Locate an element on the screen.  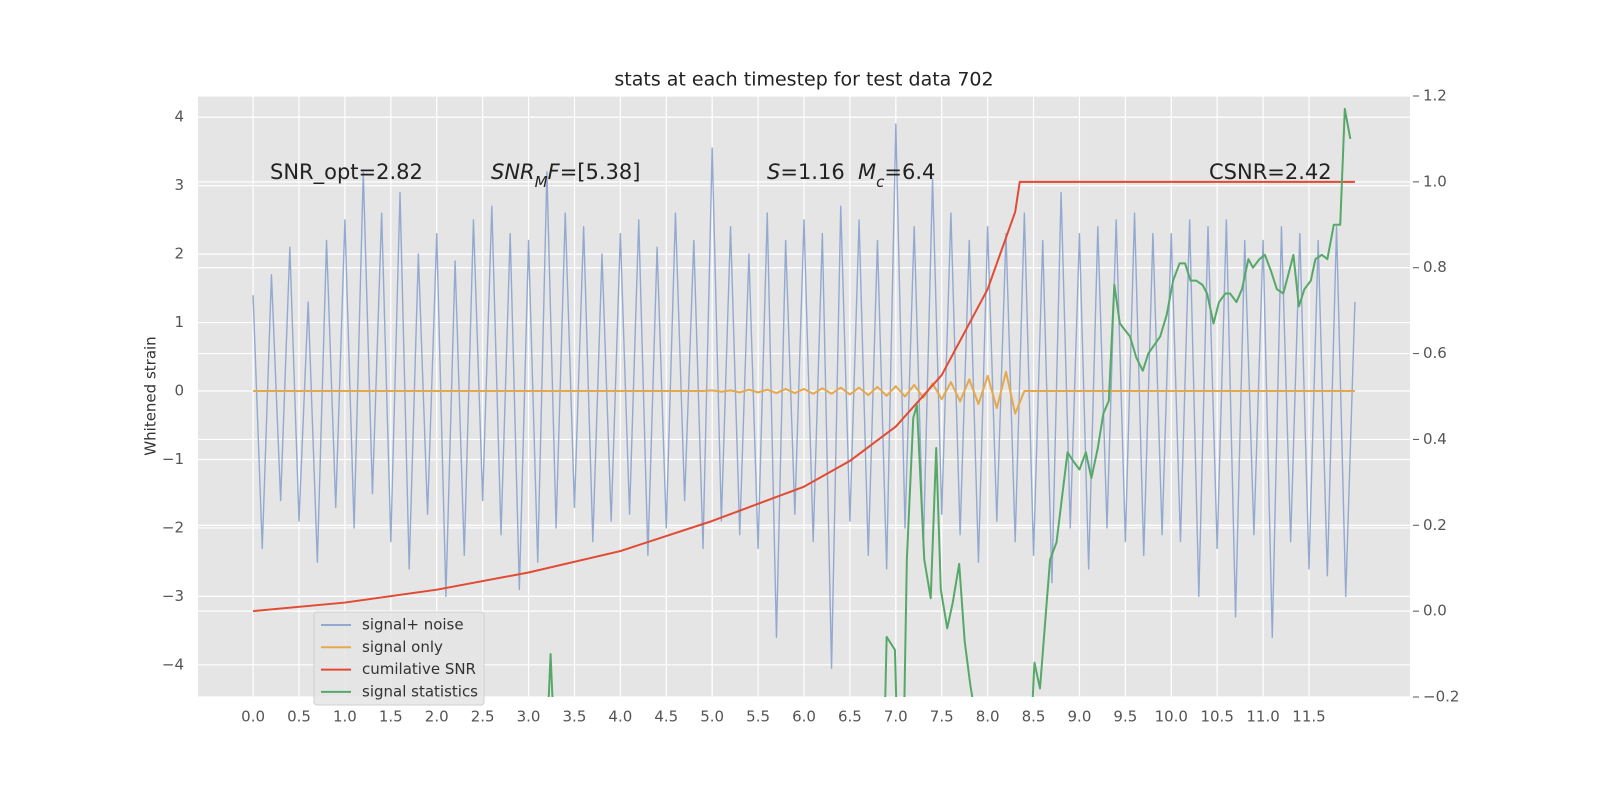
x-tick-label: 8.5 is located at coordinates (1034, 717).